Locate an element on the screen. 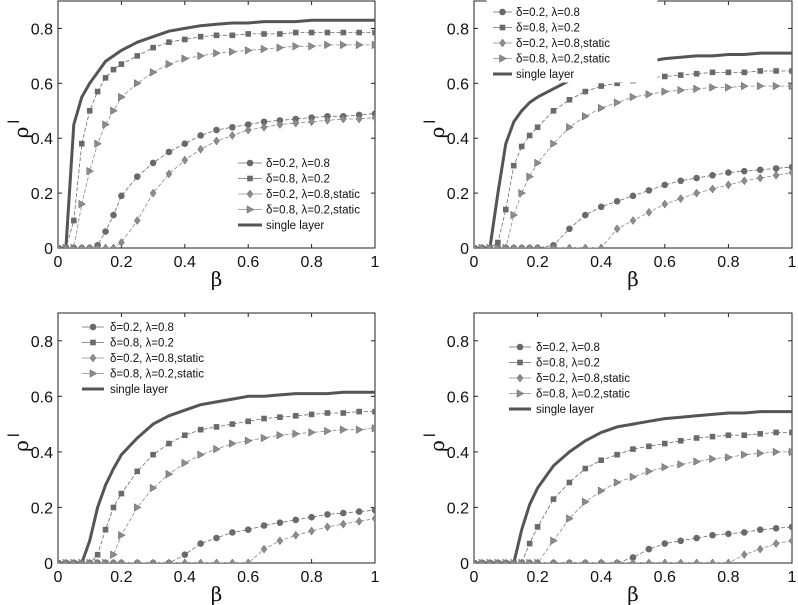 The width and height of the screenshot is (798, 605). y-axis-label-superscript: l is located at coordinates (14, 122).